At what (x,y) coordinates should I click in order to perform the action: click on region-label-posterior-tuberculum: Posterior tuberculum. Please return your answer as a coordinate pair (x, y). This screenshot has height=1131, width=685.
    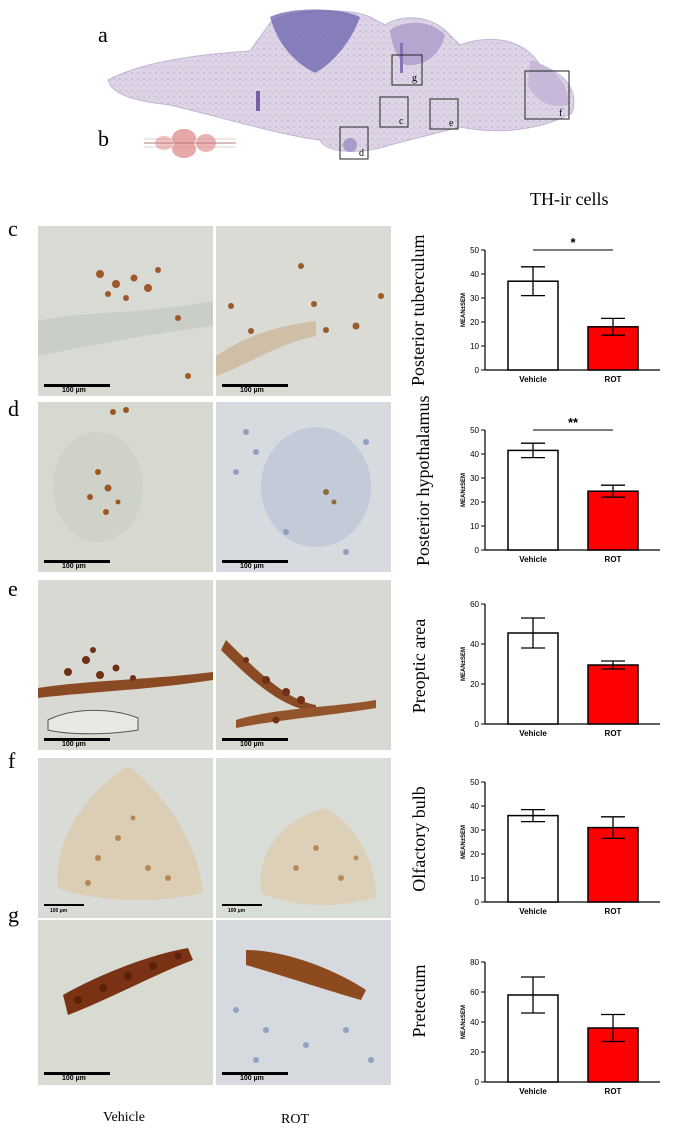
    Looking at the image, I should click on (418, 310).